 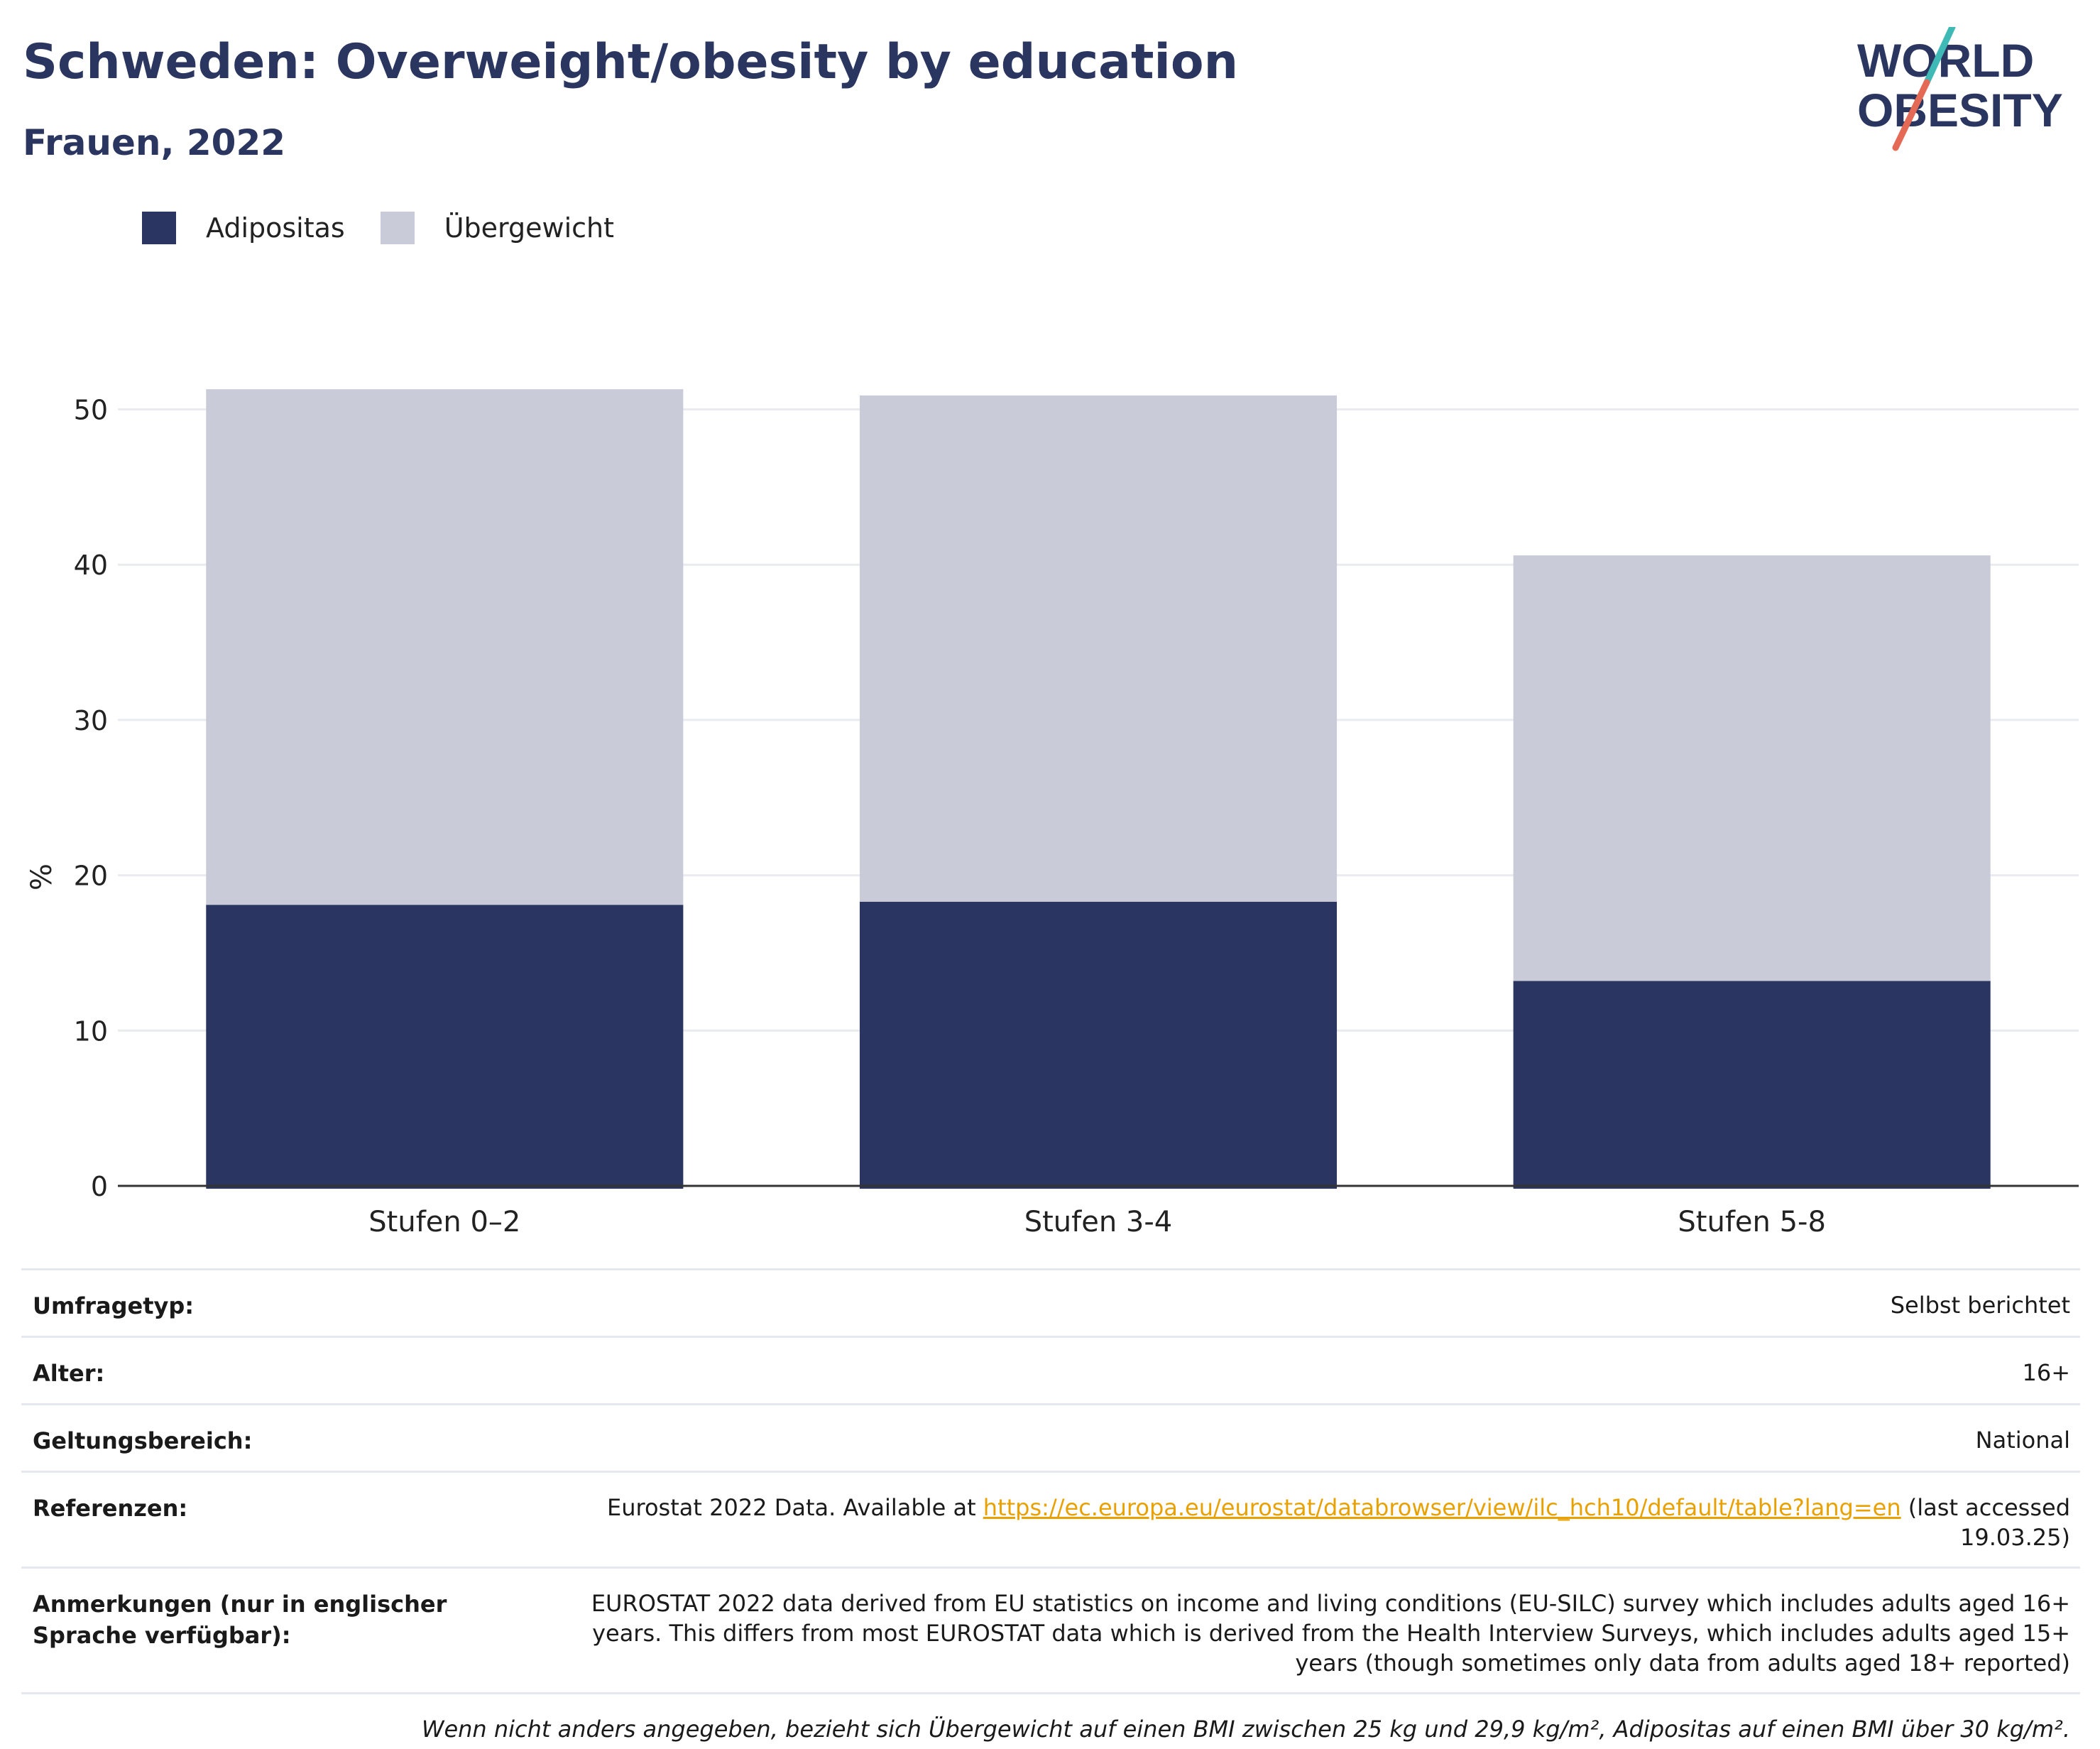 I want to click on x-tick-label: Stufen 5-8, so click(x=1752, y=1221).